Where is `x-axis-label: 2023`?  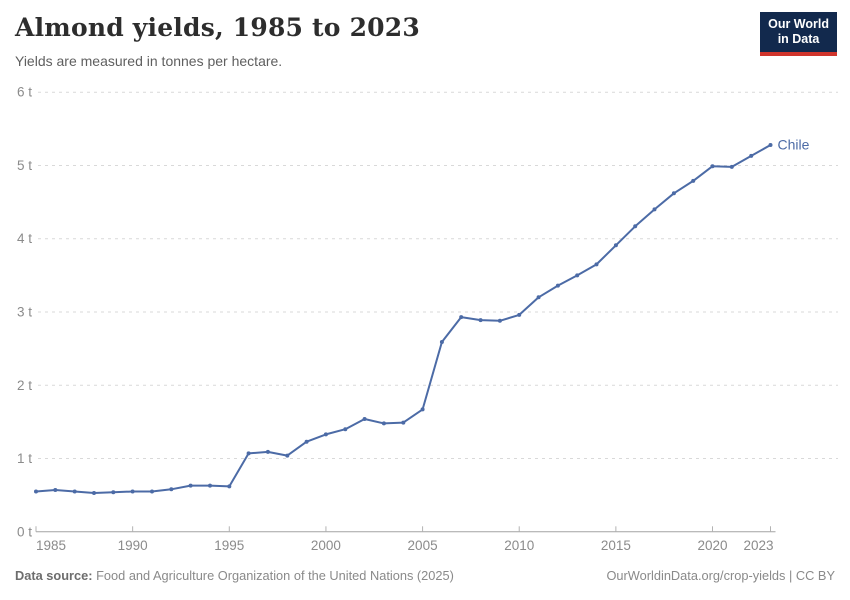
x-axis-label: 2023 is located at coordinates (758, 545).